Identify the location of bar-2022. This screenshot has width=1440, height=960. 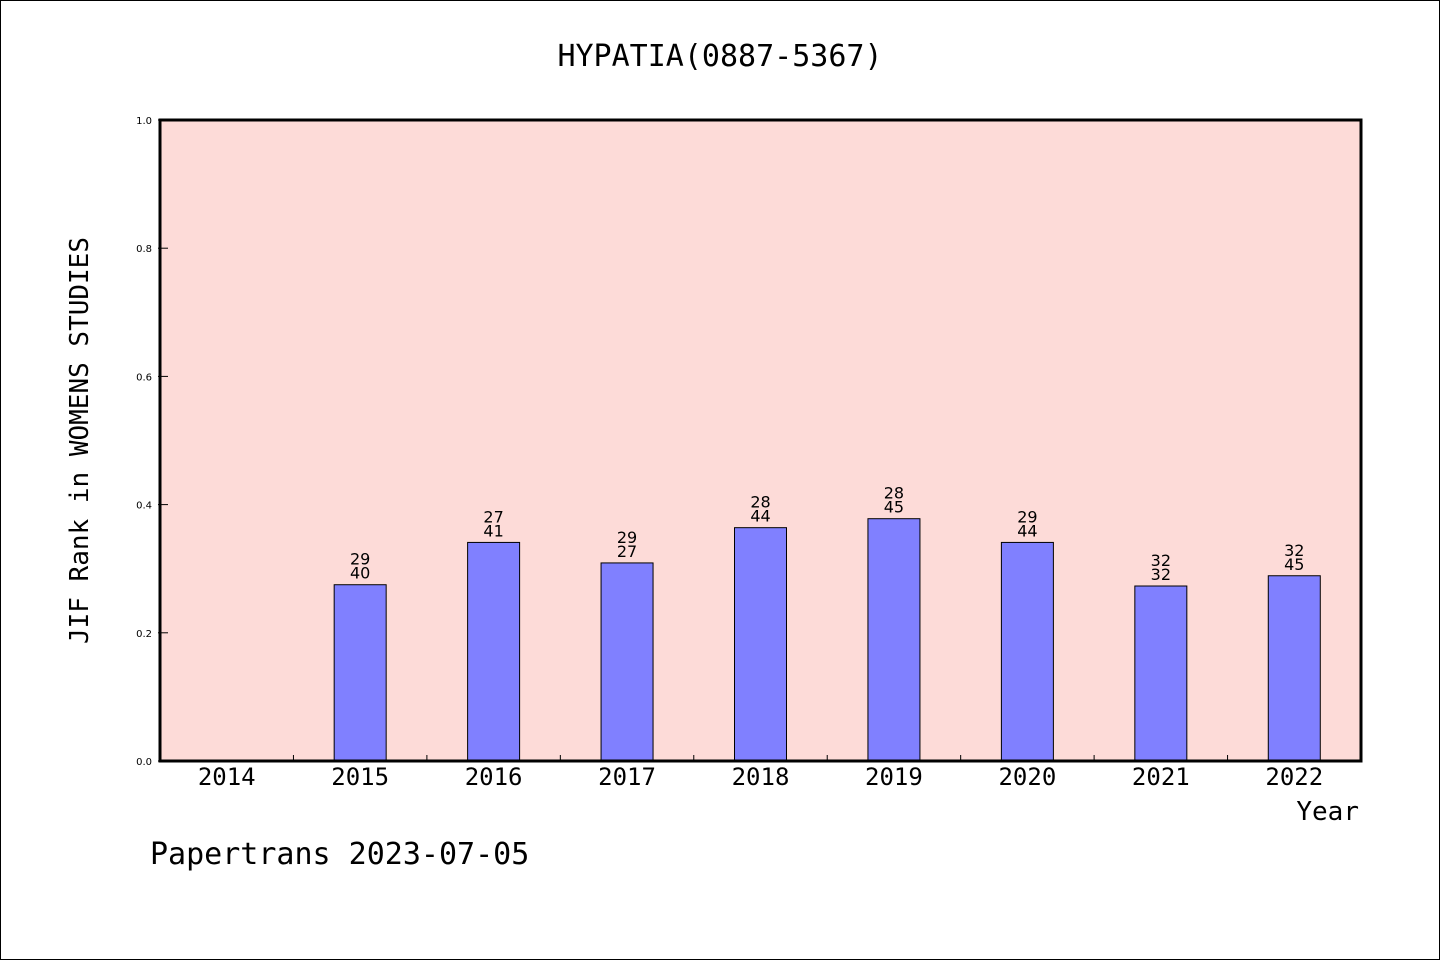
(1294, 668).